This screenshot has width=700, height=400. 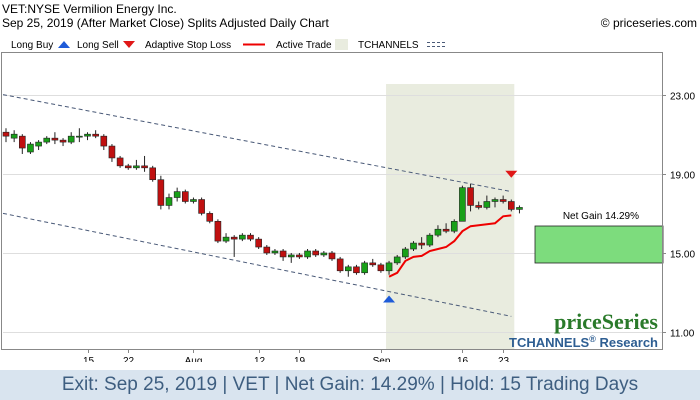 What do you see at coordinates (648, 23) in the screenshot?
I see `copyright-label: © priceseries.com` at bounding box center [648, 23].